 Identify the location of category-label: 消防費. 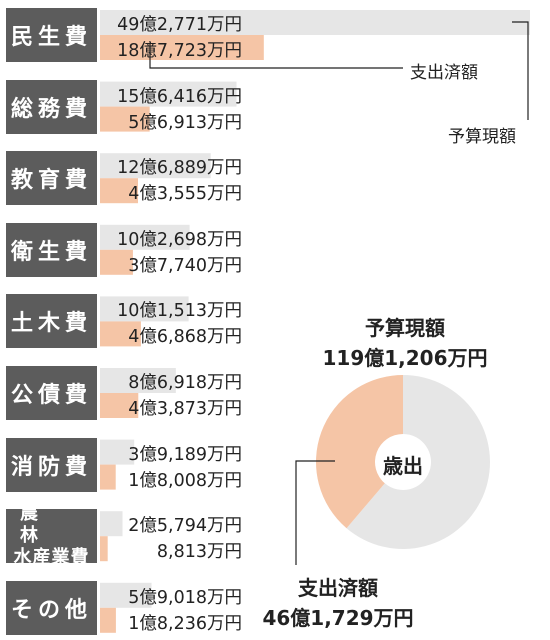
(51, 464).